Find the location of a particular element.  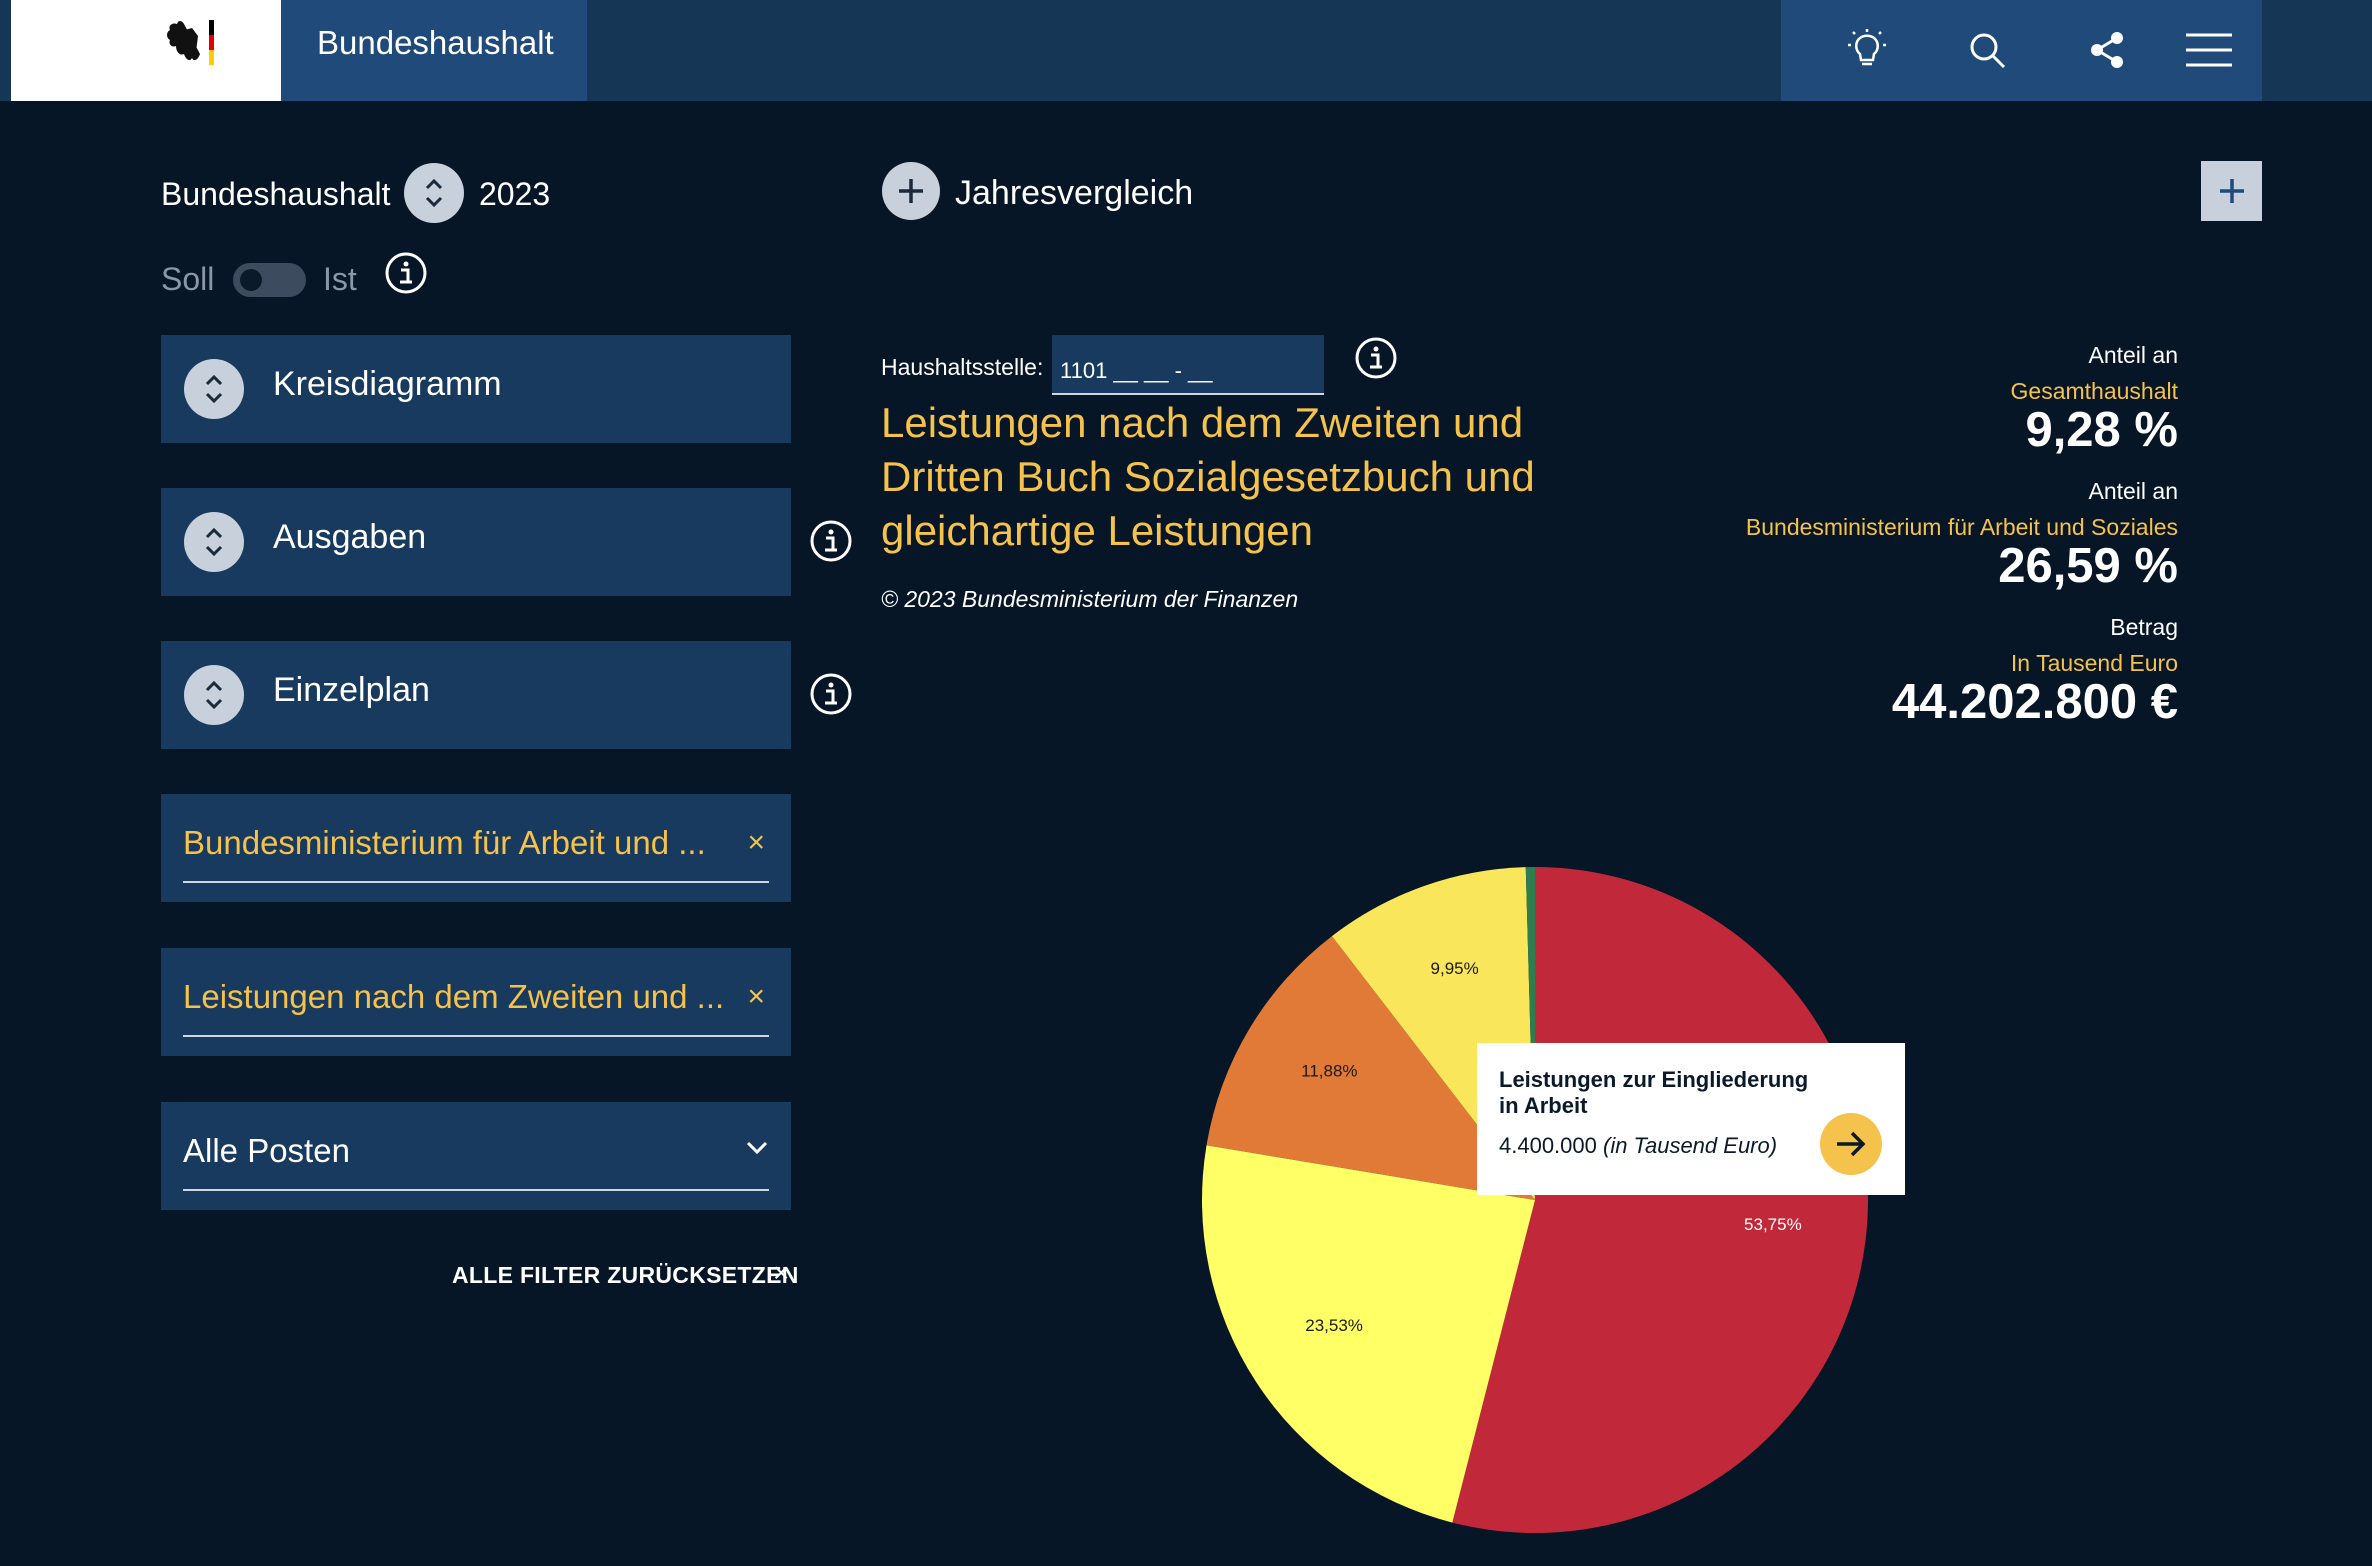

budget-label: Bundeshaushalt is located at coordinates (276, 194).